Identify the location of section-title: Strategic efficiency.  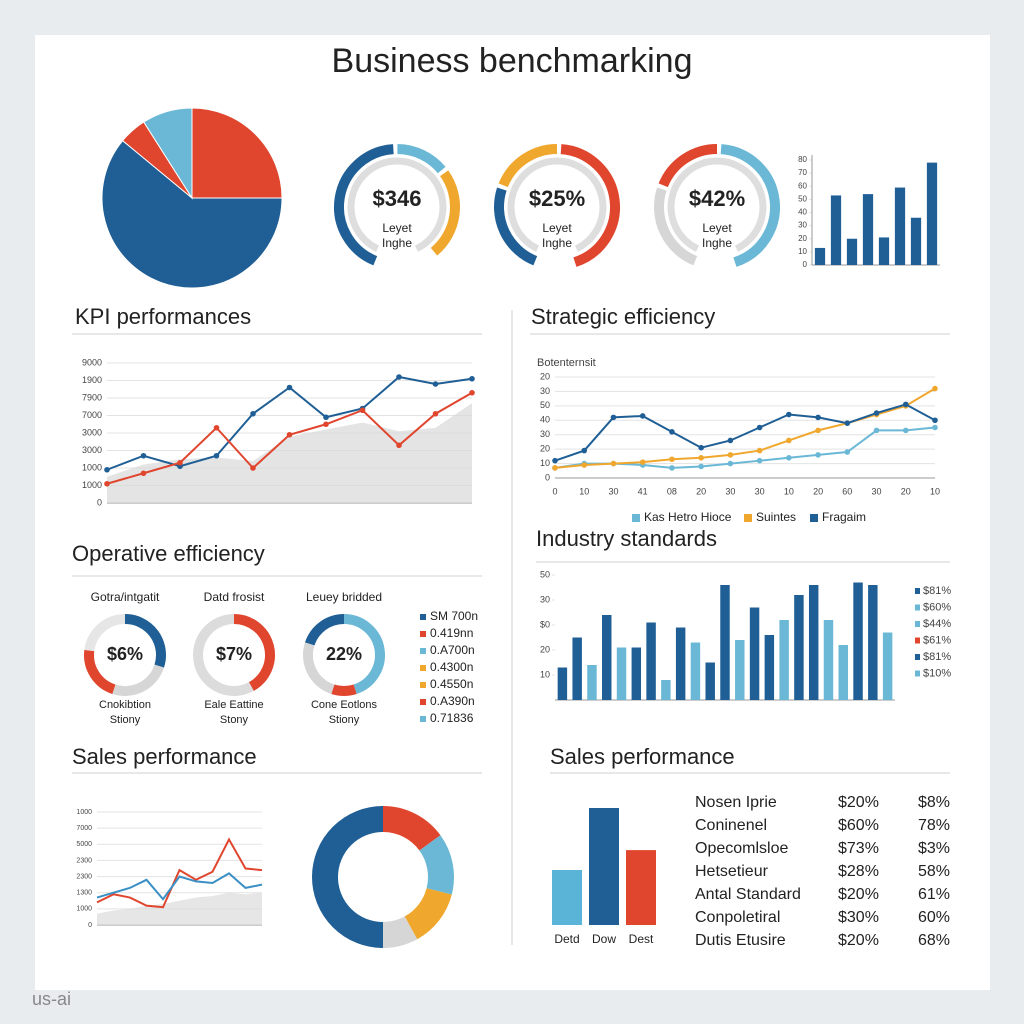
(623, 316).